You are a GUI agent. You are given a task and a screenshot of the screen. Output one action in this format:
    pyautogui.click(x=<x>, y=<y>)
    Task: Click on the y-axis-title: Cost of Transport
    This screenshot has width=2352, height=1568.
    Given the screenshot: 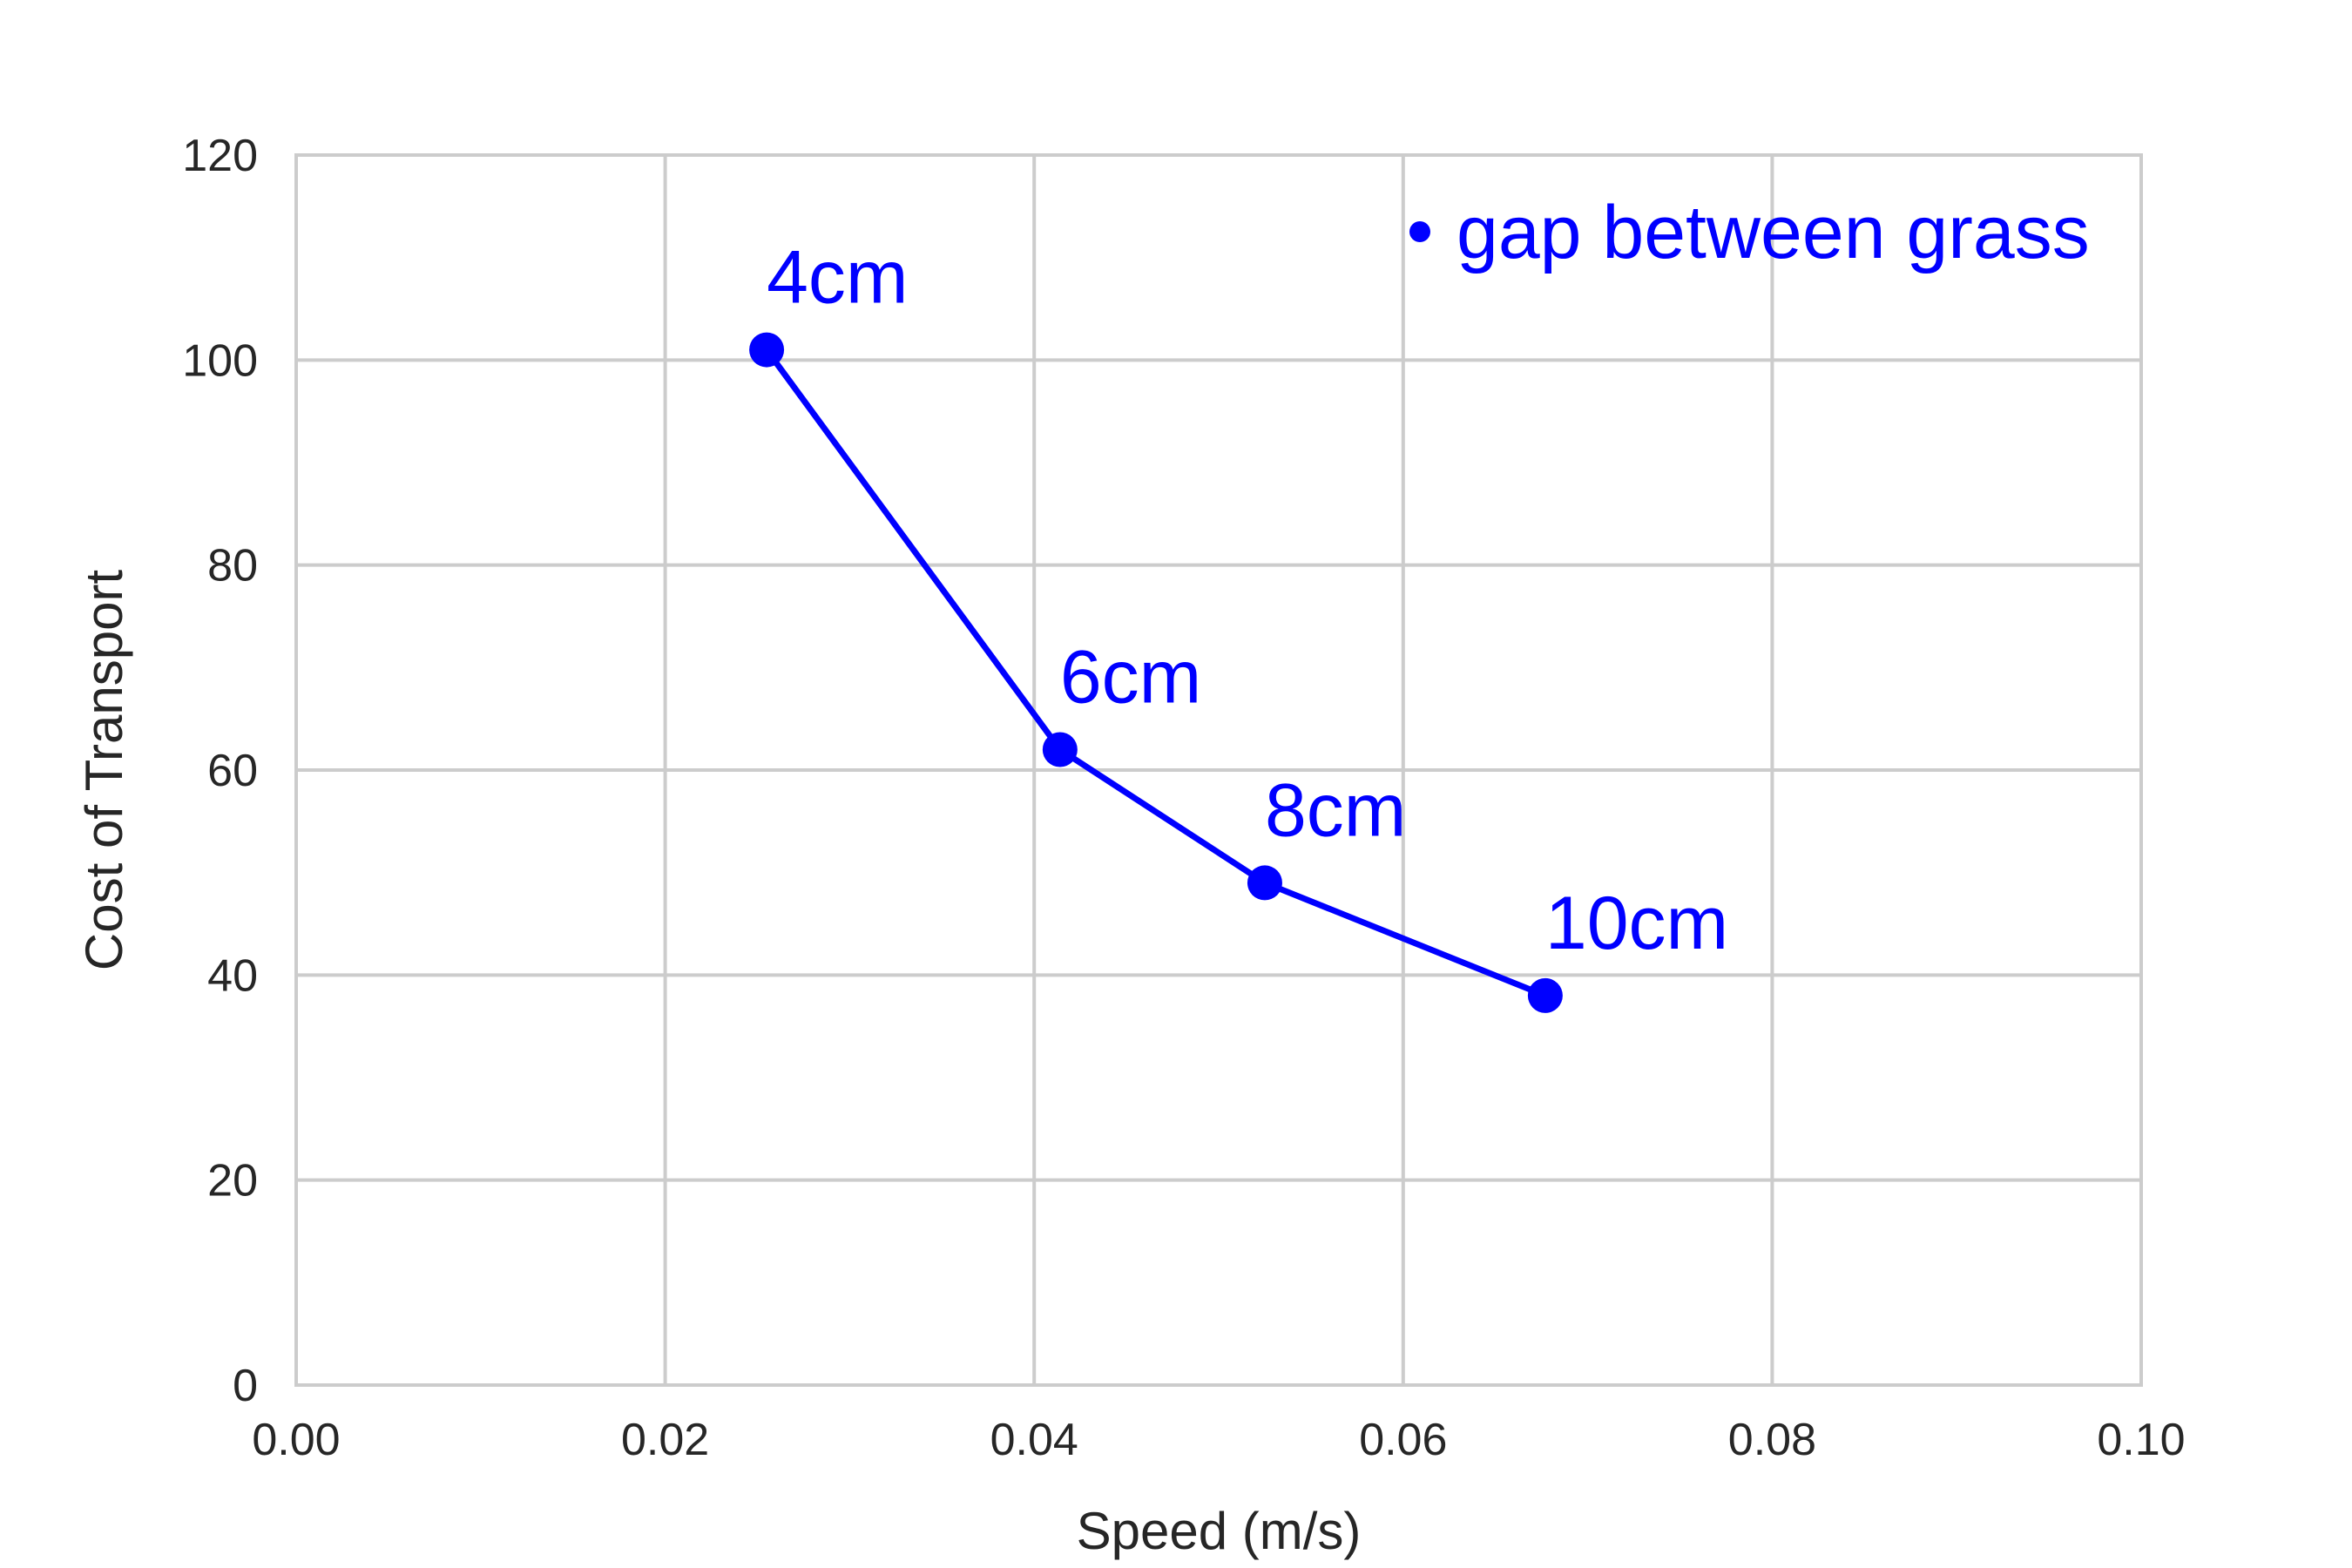 What is the action you would take?
    pyautogui.click(x=104, y=770)
    